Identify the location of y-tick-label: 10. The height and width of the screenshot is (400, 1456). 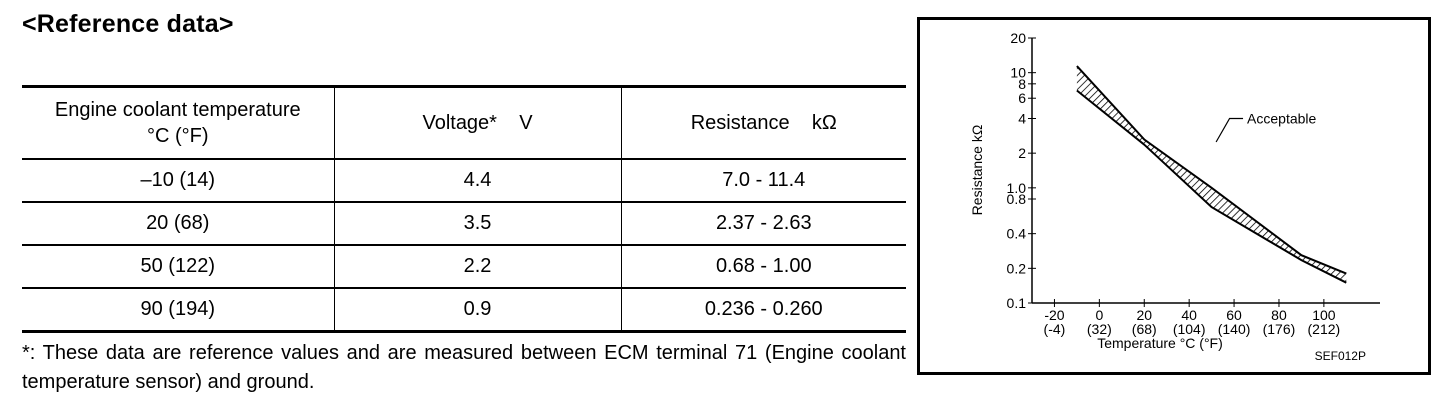
(1018, 73).